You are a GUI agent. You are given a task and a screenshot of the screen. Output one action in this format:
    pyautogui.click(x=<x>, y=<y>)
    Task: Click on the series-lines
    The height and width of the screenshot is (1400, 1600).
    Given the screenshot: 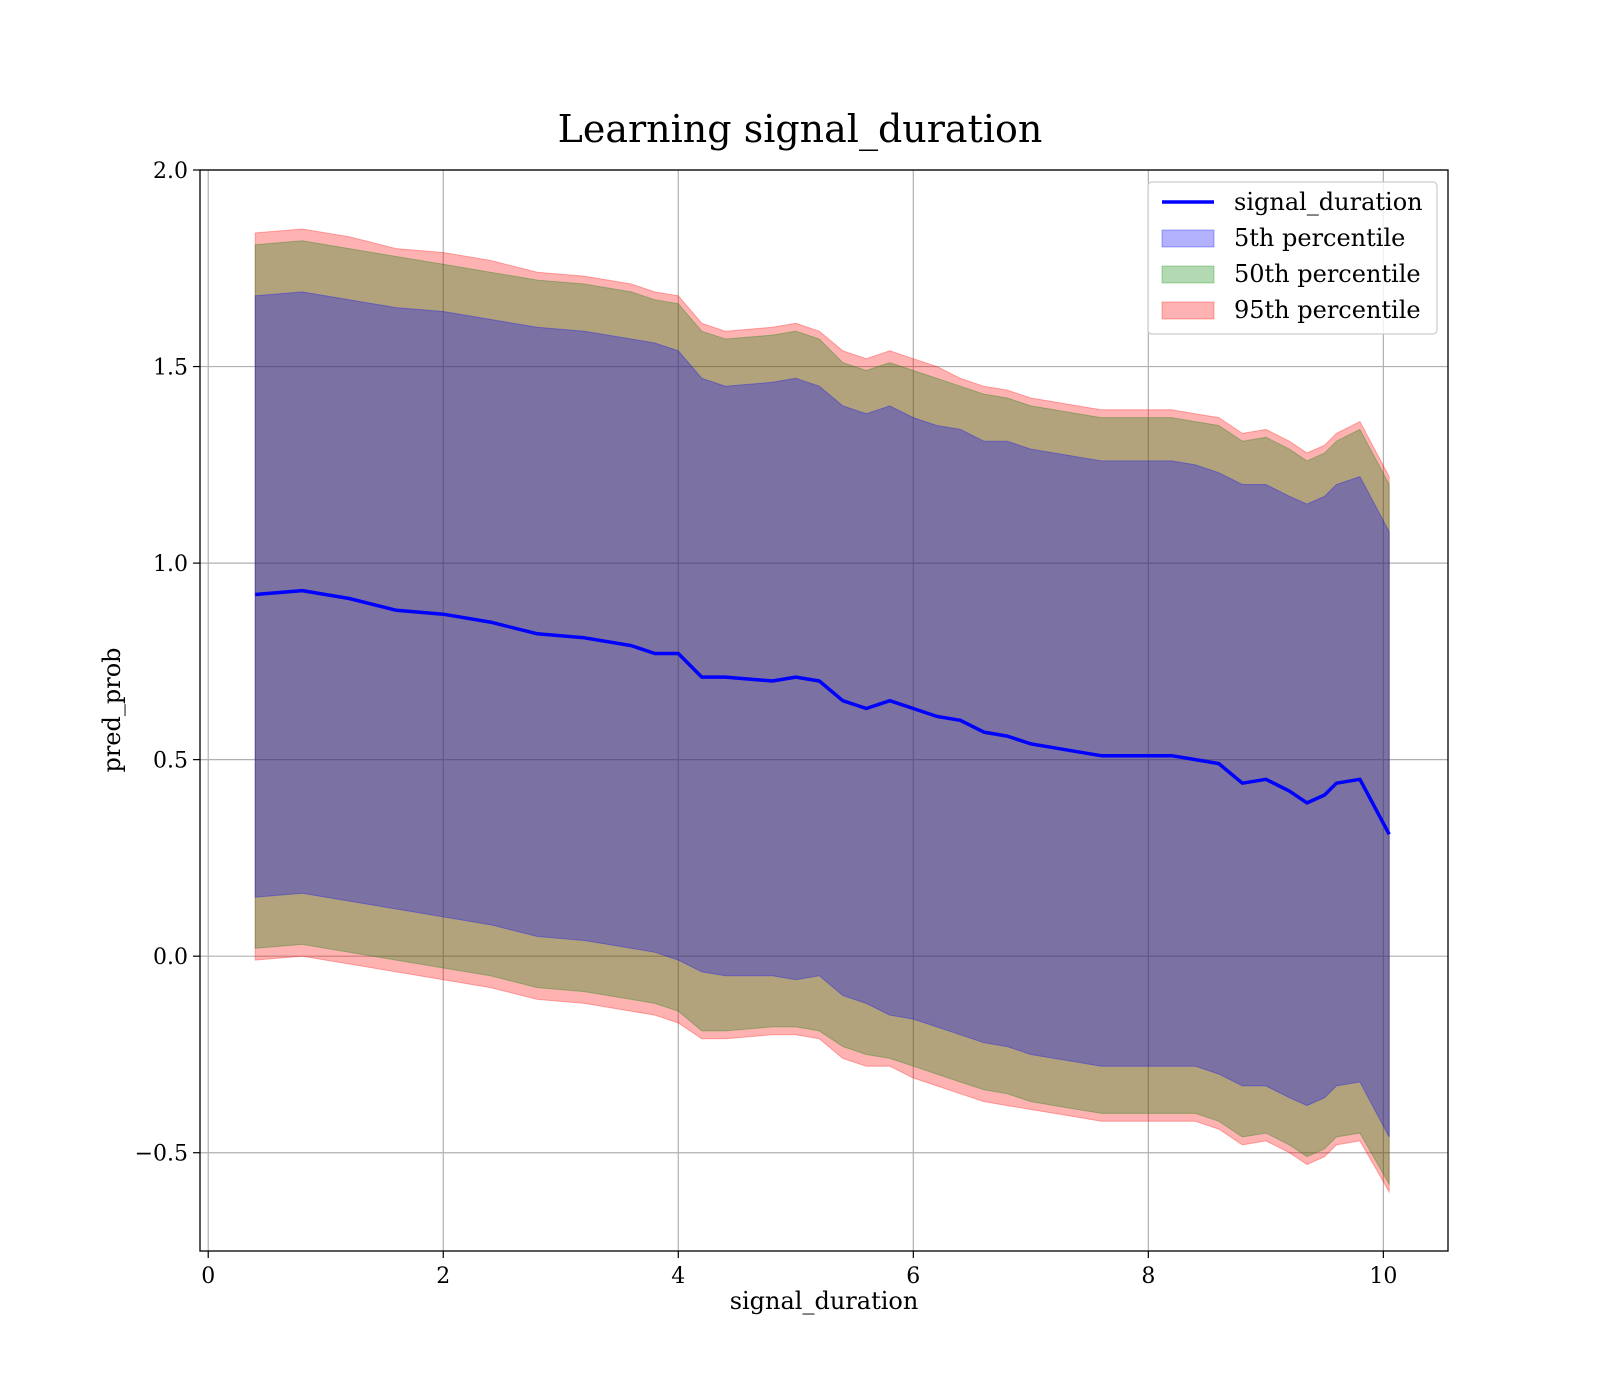 What is the action you would take?
    pyautogui.click(x=823, y=712)
    